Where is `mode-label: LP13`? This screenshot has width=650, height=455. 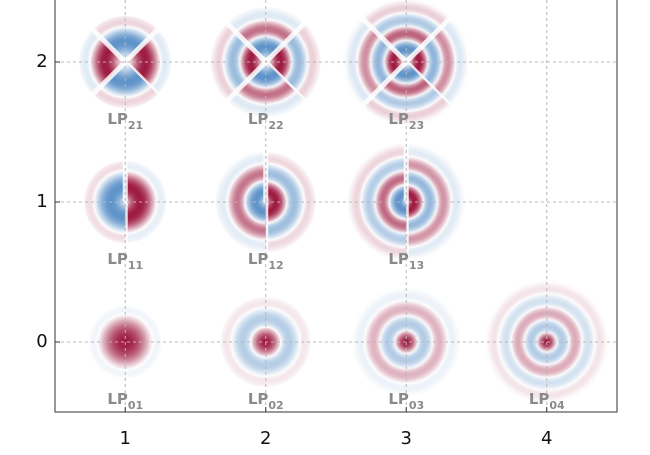 mode-label: LP13 is located at coordinates (406, 261).